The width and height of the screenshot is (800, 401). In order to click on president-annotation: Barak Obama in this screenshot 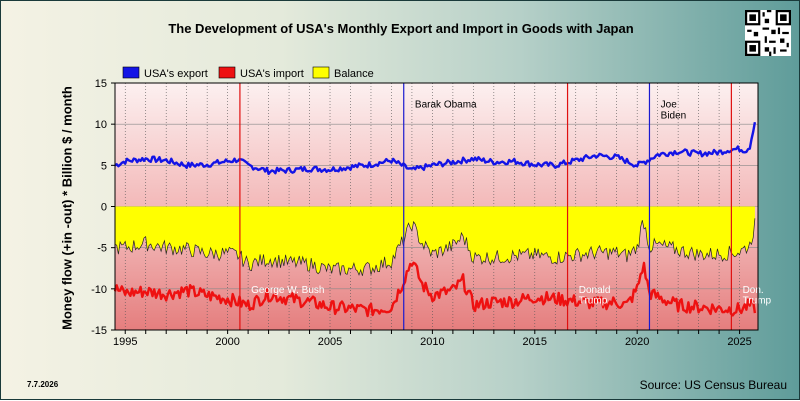, I will do `click(446, 105)`.